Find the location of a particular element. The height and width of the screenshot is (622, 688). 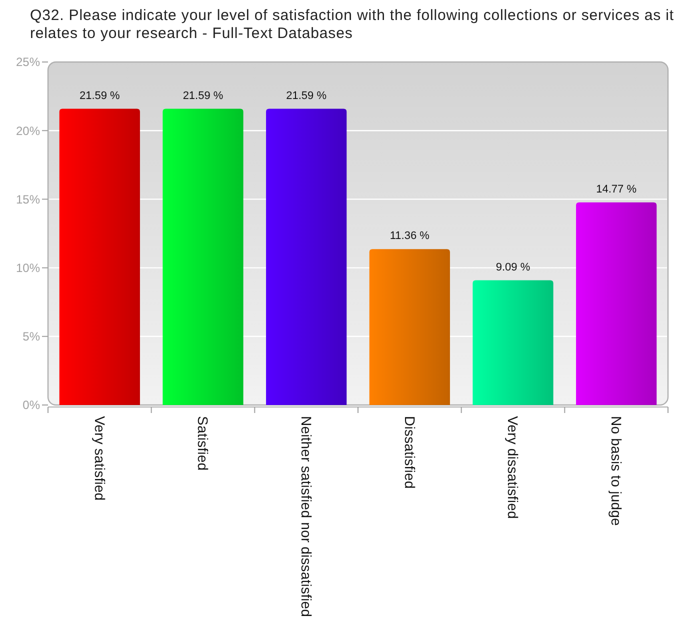

x-tick-label: Very dissatisfied is located at coordinates (513, 467).